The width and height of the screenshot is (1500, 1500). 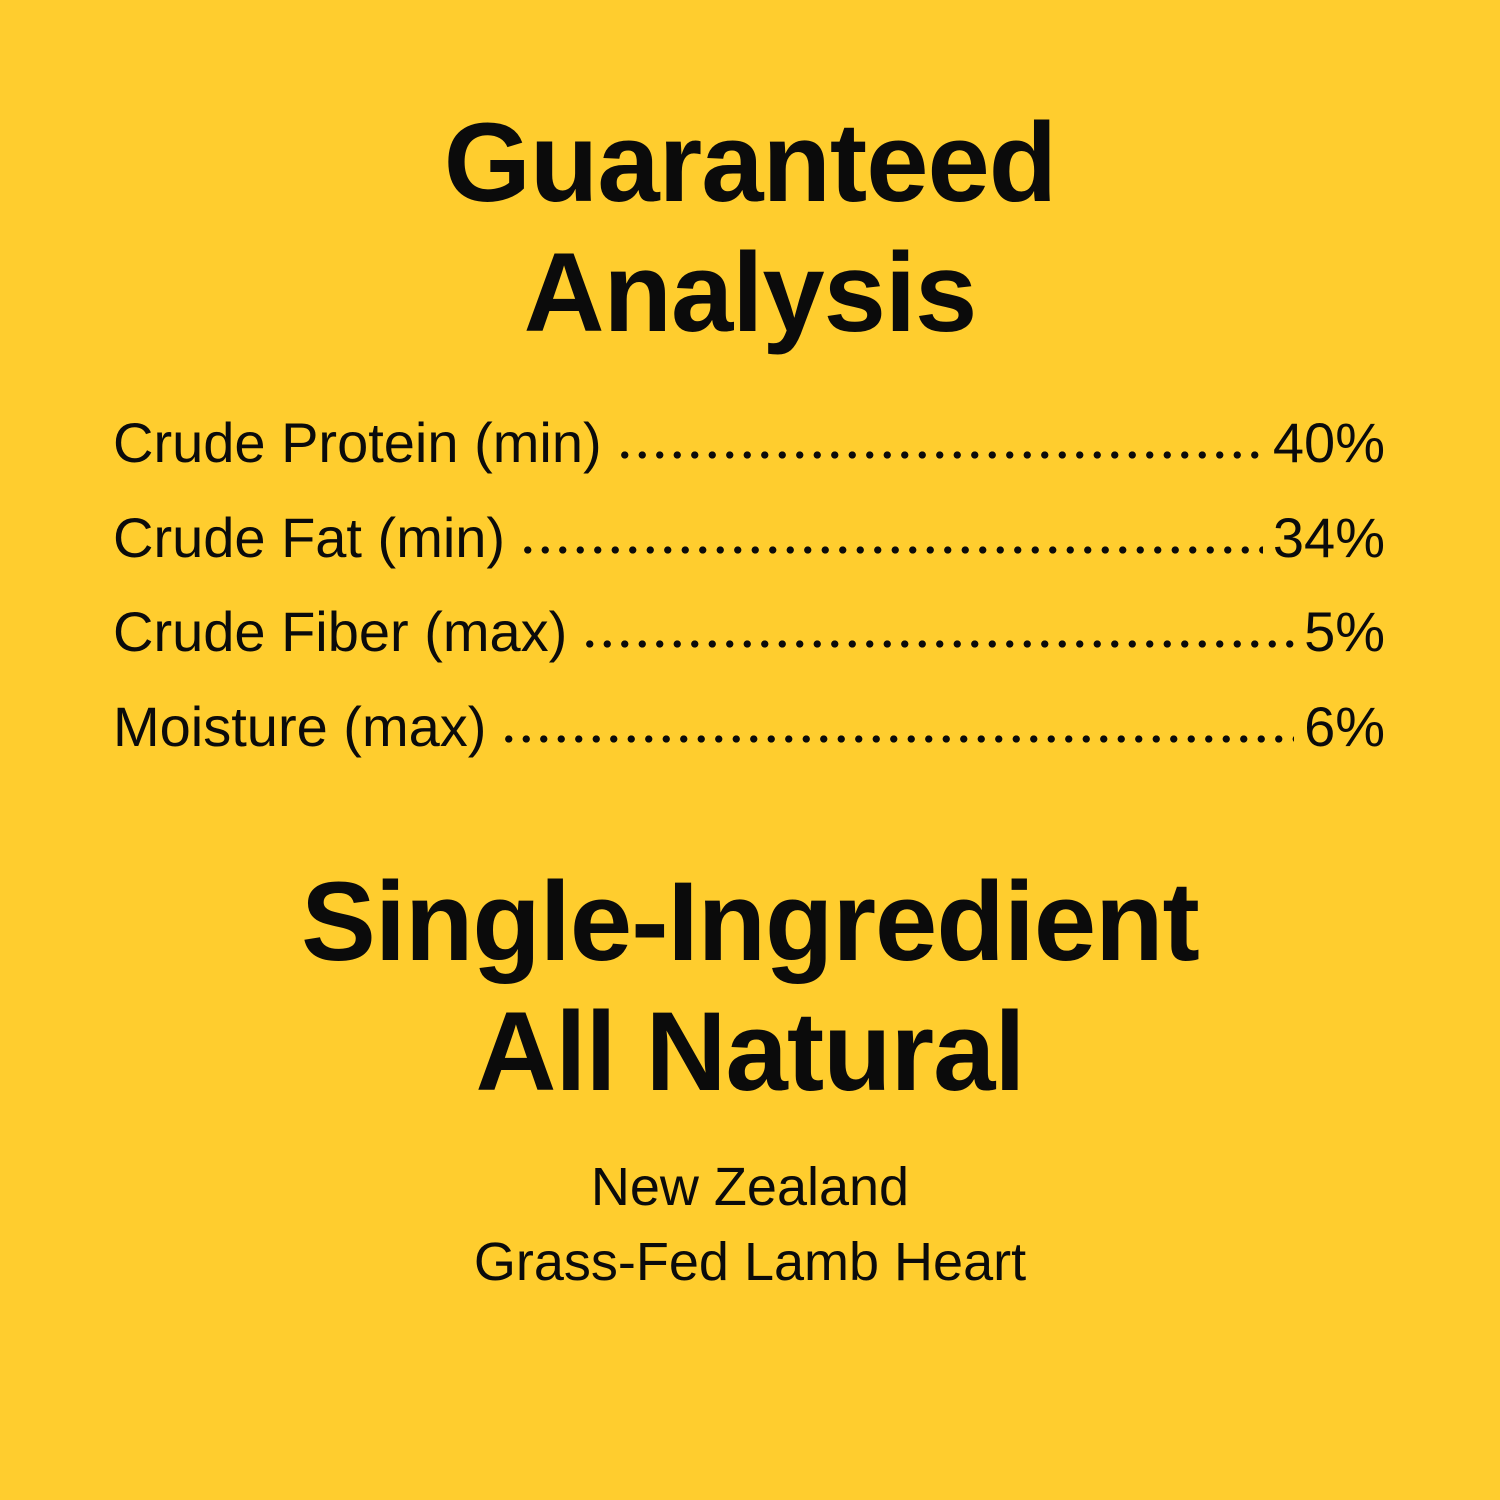 I want to click on analysis-row: Crude Fiber (max) 5%, so click(x=749, y=644).